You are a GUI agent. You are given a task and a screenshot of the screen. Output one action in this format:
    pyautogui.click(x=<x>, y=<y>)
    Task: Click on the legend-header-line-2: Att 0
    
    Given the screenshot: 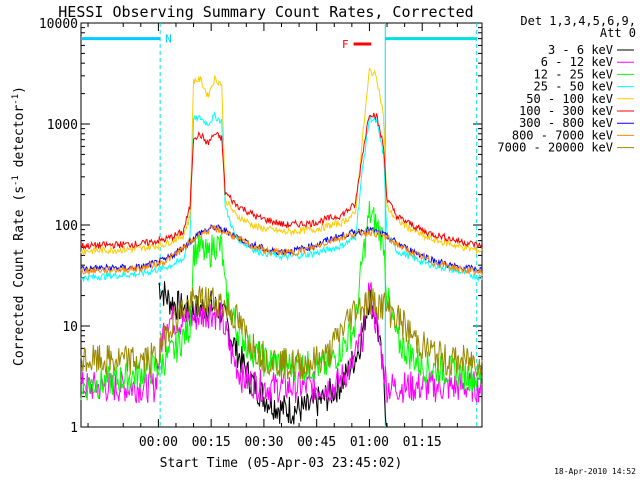 What is the action you would take?
    pyautogui.click(x=618, y=33)
    